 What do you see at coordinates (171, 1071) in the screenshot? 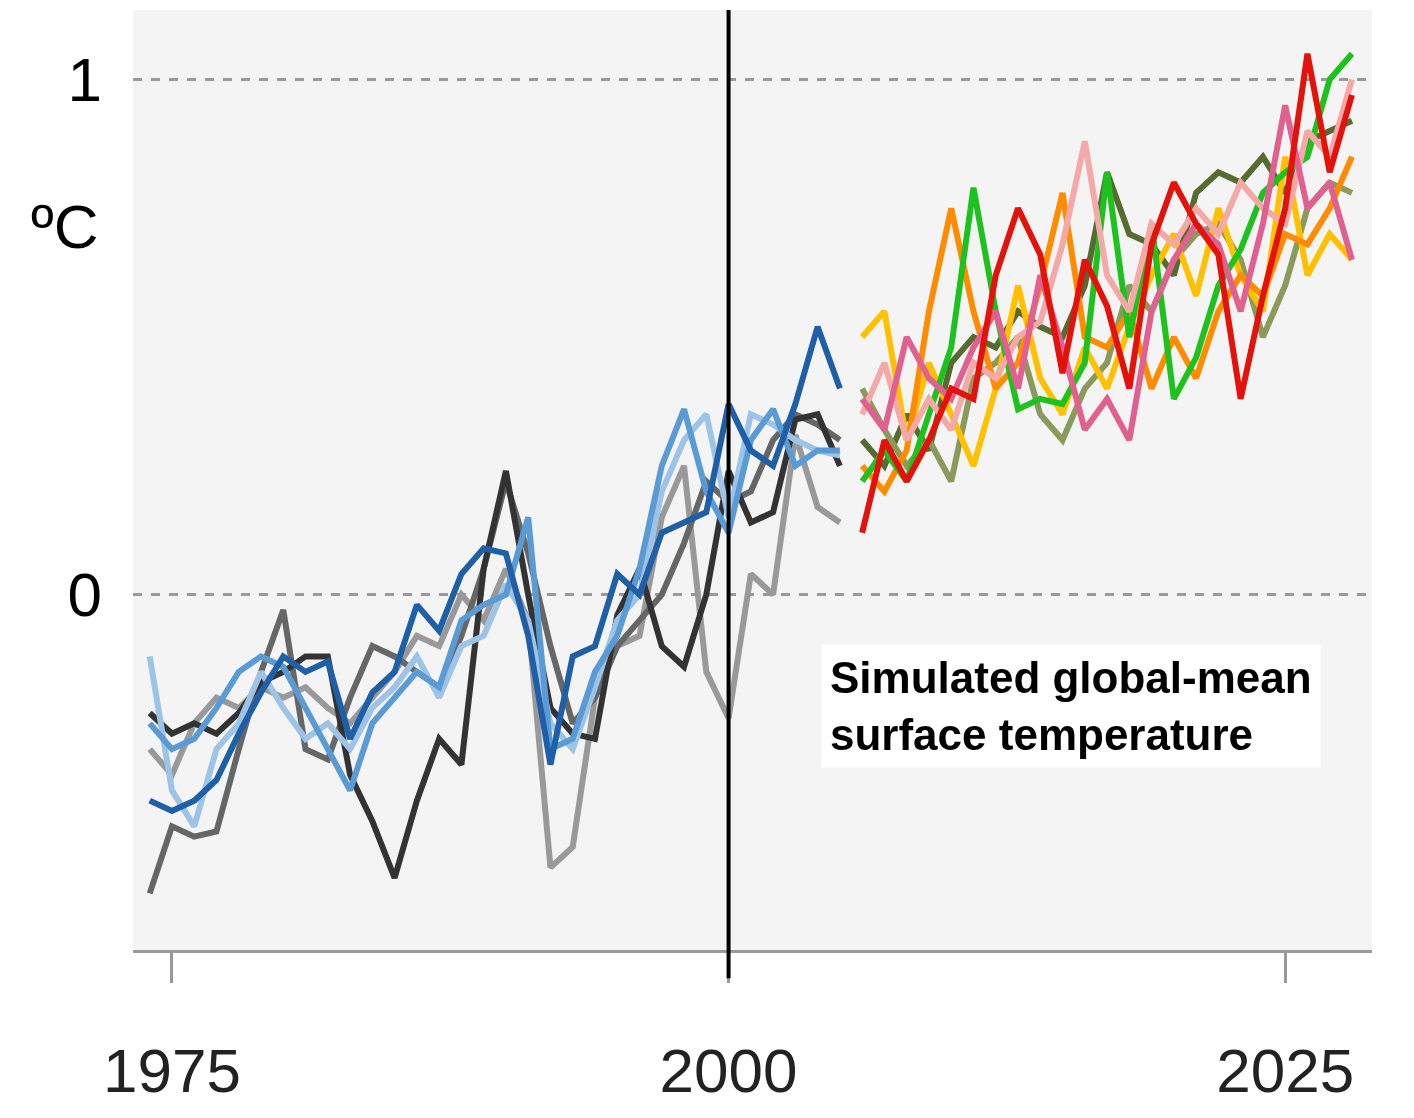
I see `x-tick-label: 1975` at bounding box center [171, 1071].